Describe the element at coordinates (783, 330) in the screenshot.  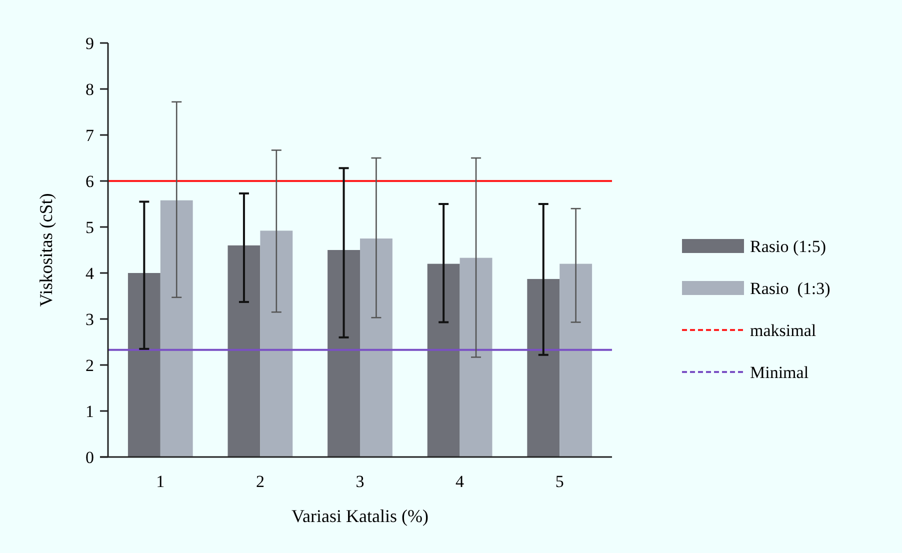
I see `legend-label: maksimal` at that location.